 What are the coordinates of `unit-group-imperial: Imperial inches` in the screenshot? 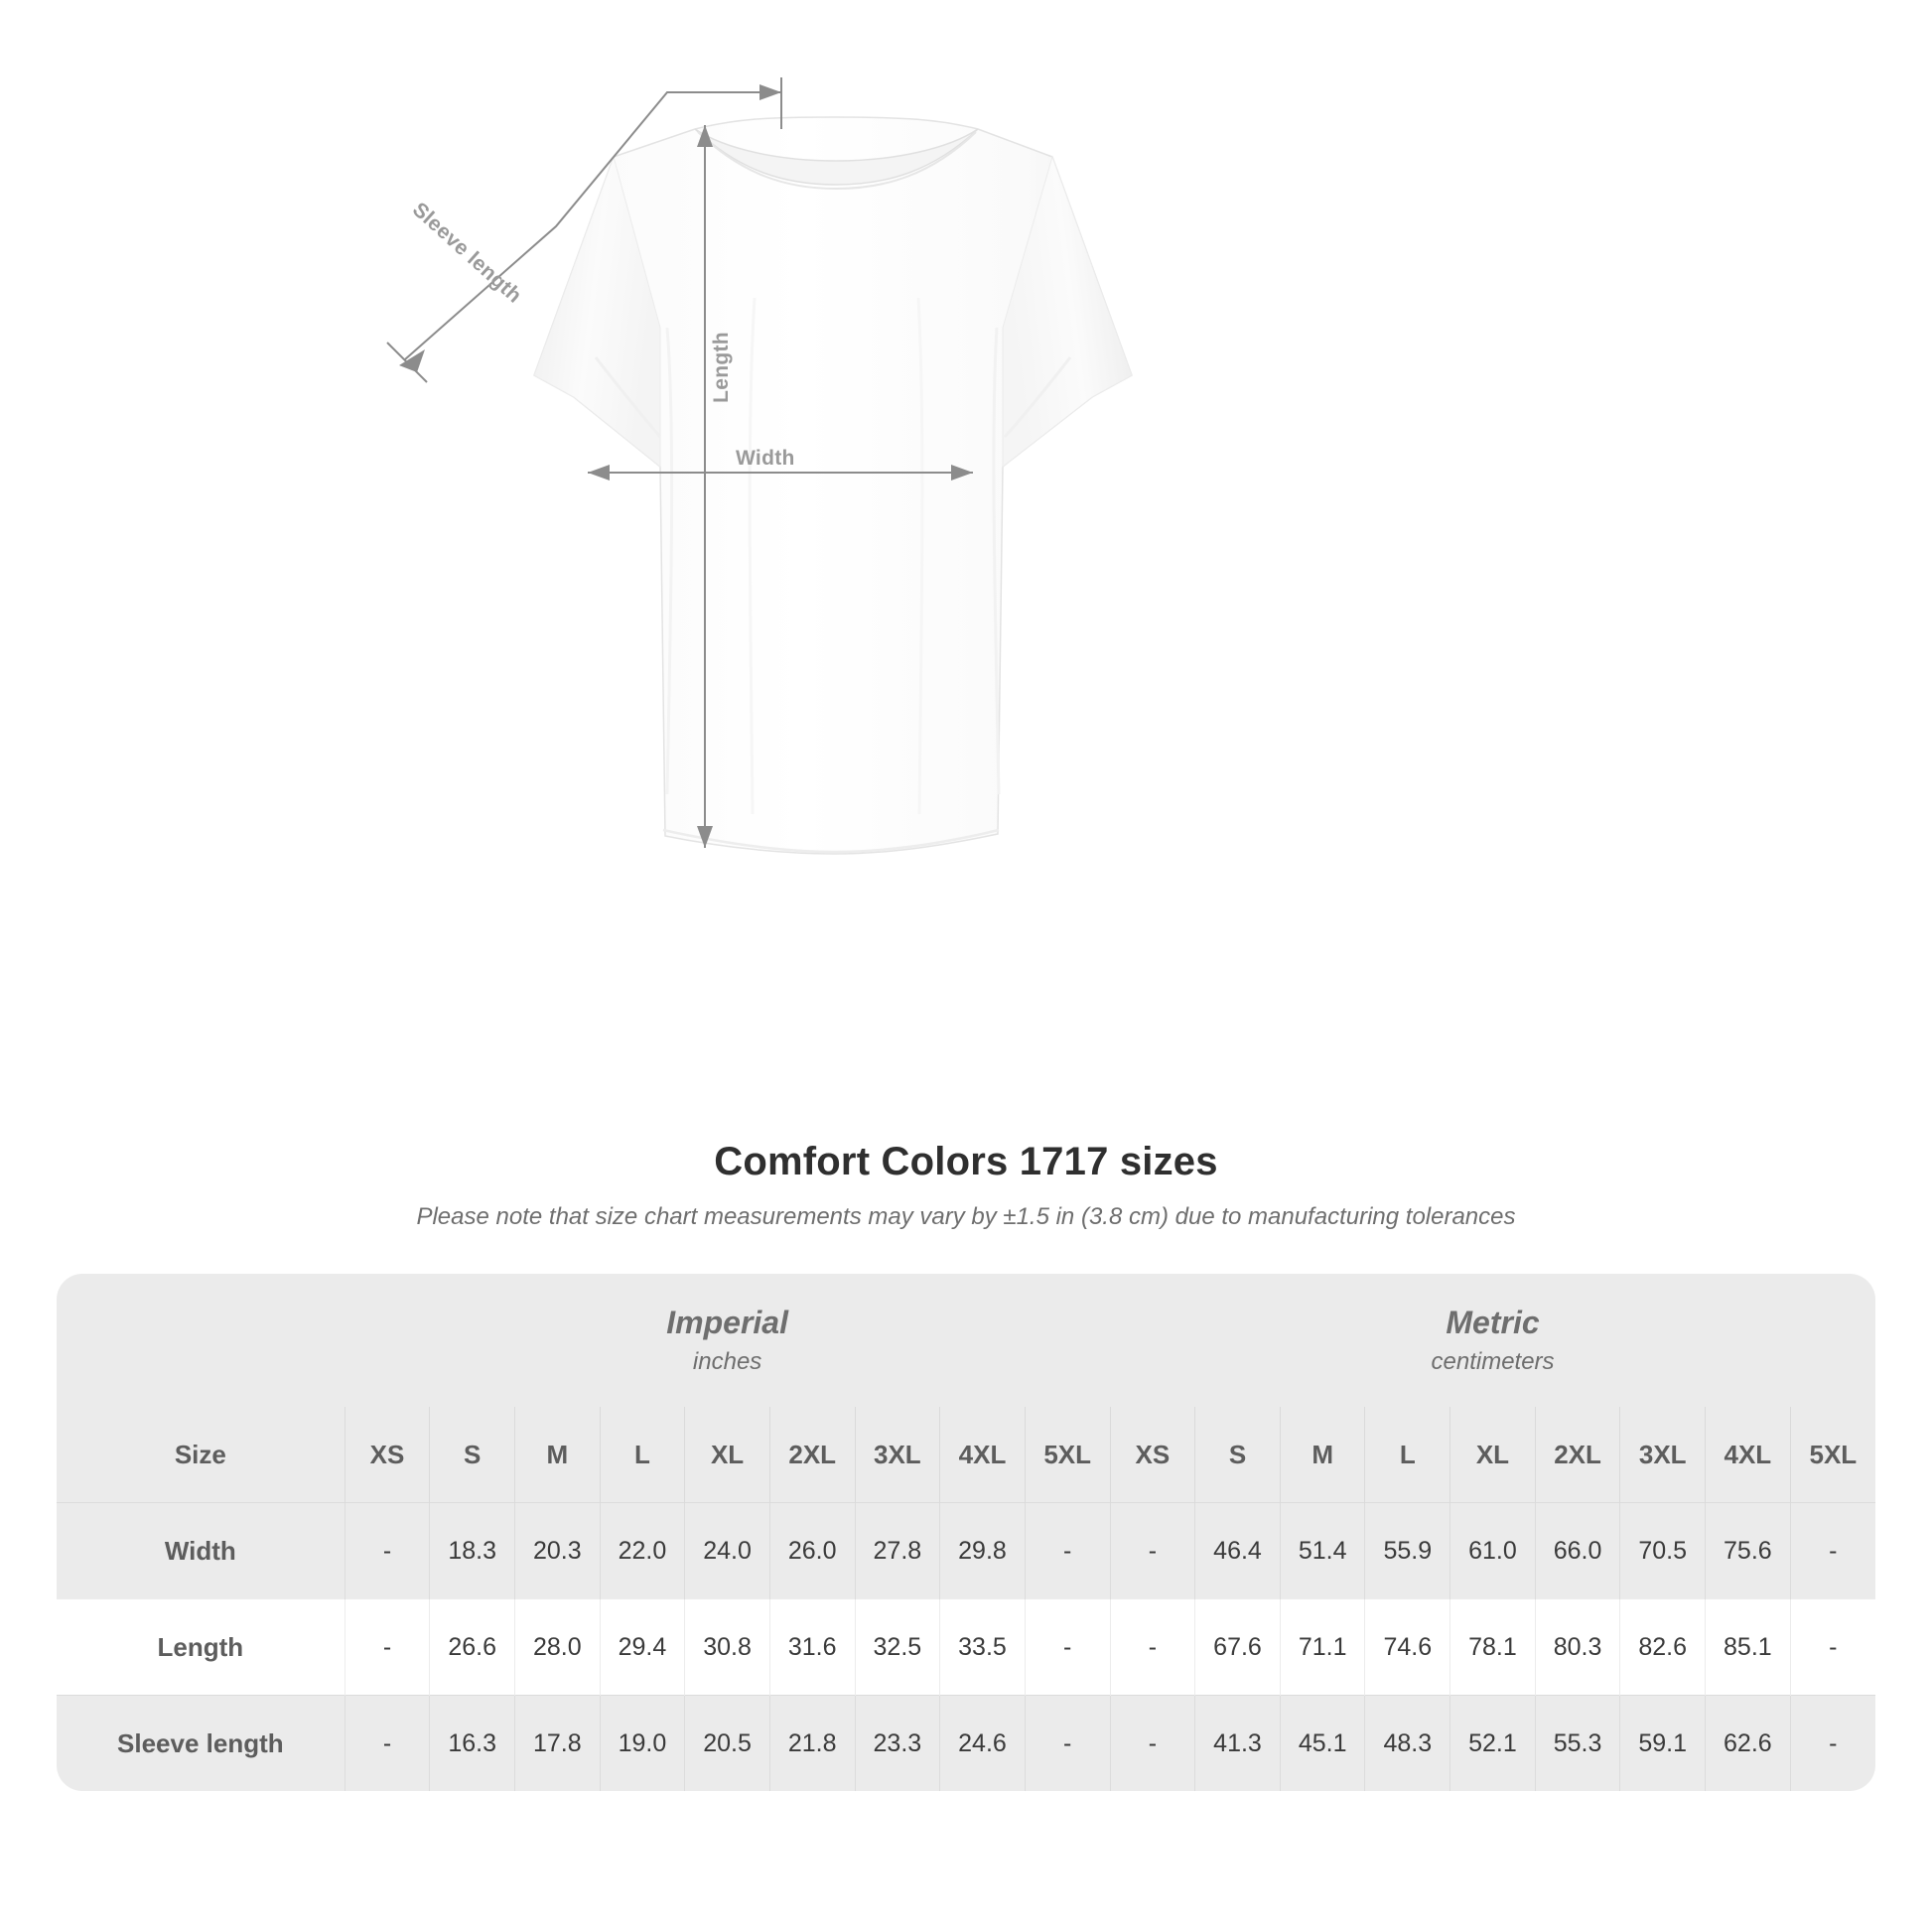 It's located at (728, 1340).